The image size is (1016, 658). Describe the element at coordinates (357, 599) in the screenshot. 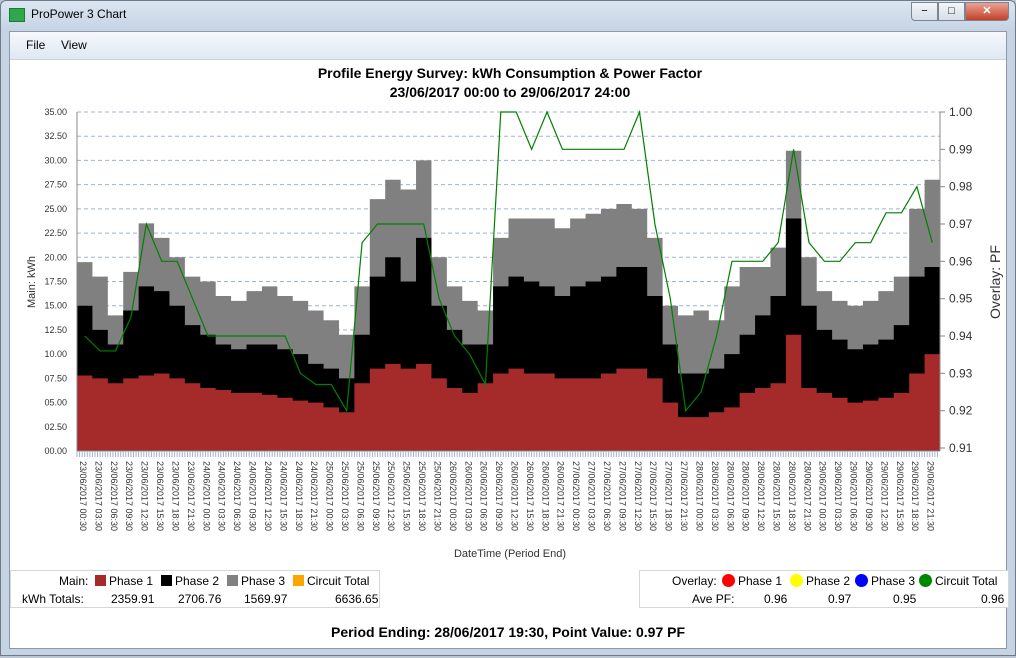

I see `circuit-total-value: 6636.65` at that location.